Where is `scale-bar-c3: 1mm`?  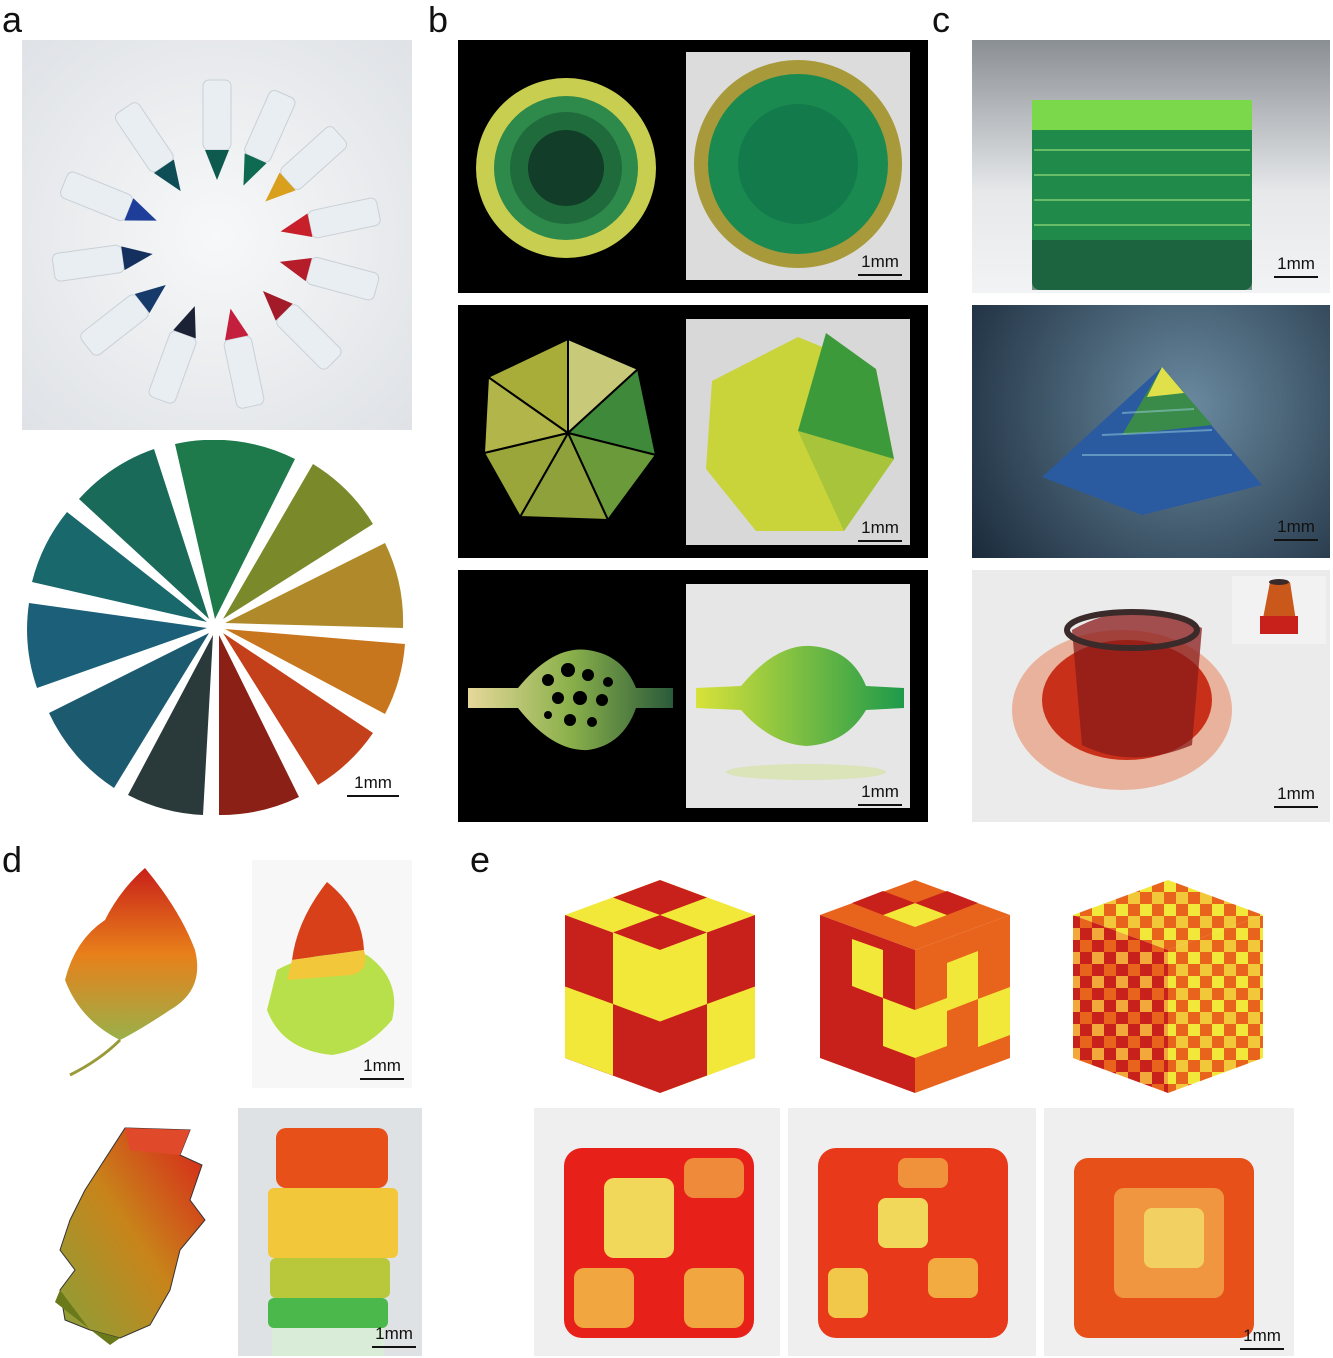 scale-bar-c3: 1mm is located at coordinates (1296, 796).